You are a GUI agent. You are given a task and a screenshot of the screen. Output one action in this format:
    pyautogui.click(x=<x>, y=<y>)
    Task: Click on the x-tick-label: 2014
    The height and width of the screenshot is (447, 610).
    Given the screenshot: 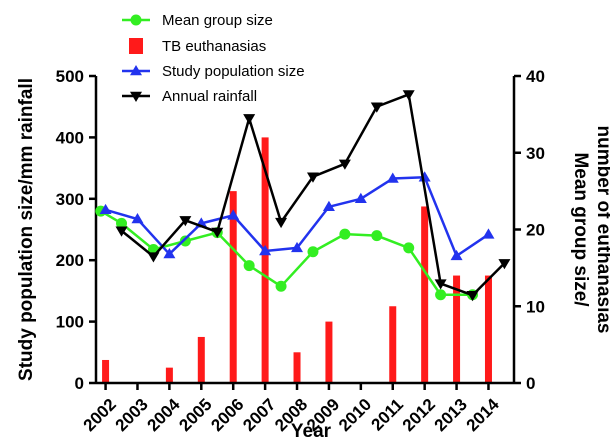 What is the action you would take?
    pyautogui.click(x=483, y=414)
    